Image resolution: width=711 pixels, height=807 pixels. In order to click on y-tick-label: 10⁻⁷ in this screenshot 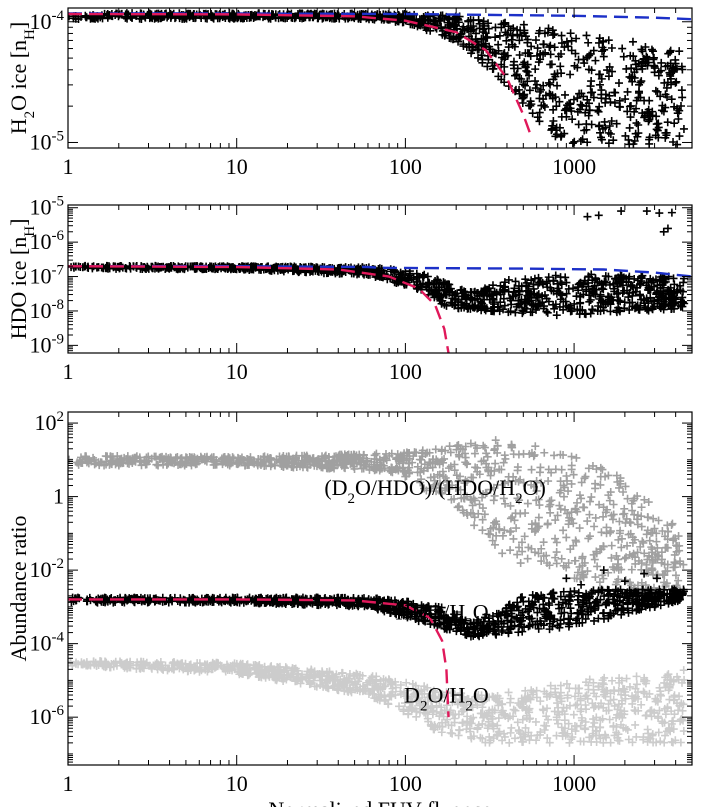, I will do `click(47, 276)`.